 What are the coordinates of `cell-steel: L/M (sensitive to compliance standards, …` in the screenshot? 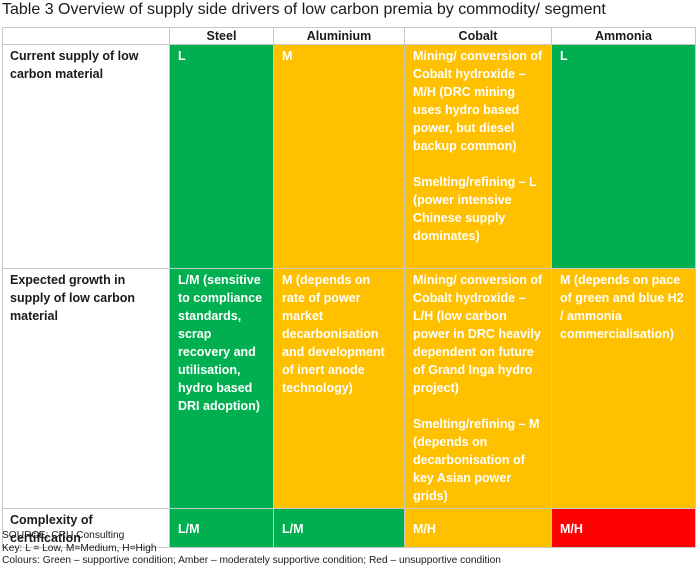 It's located at (221, 388).